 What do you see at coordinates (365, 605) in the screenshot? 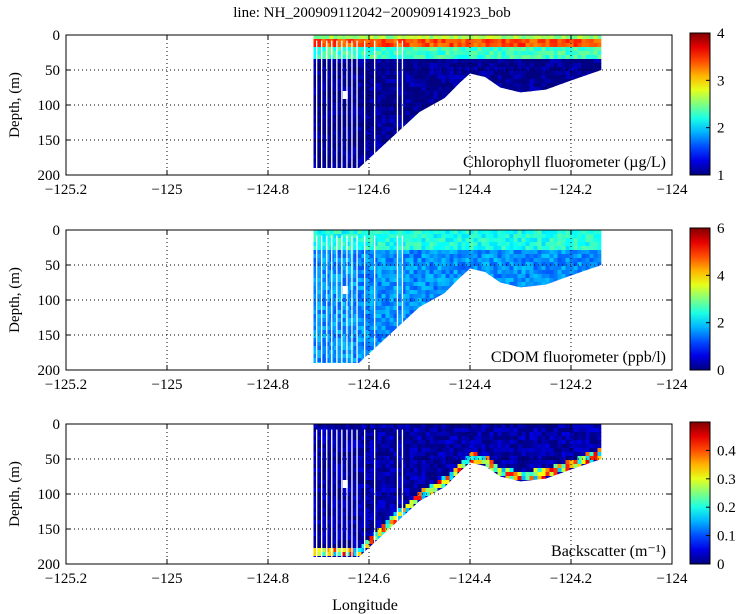
I see `x-axis-label: Longitude` at bounding box center [365, 605].